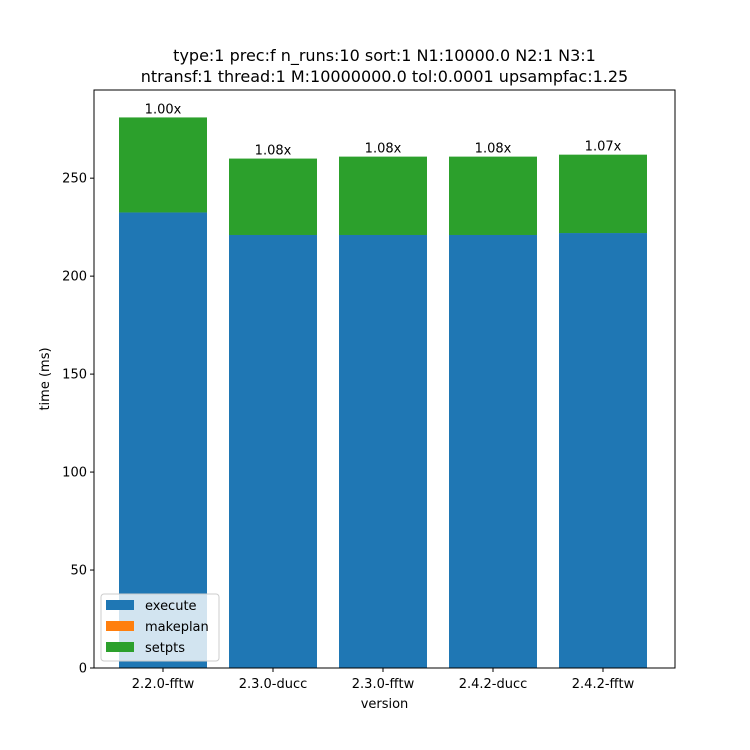 Image resolution: width=750 pixels, height=750 pixels. I want to click on x-tick-label-2.4.2-ducc: 2.4.2-ducc, so click(493, 684).